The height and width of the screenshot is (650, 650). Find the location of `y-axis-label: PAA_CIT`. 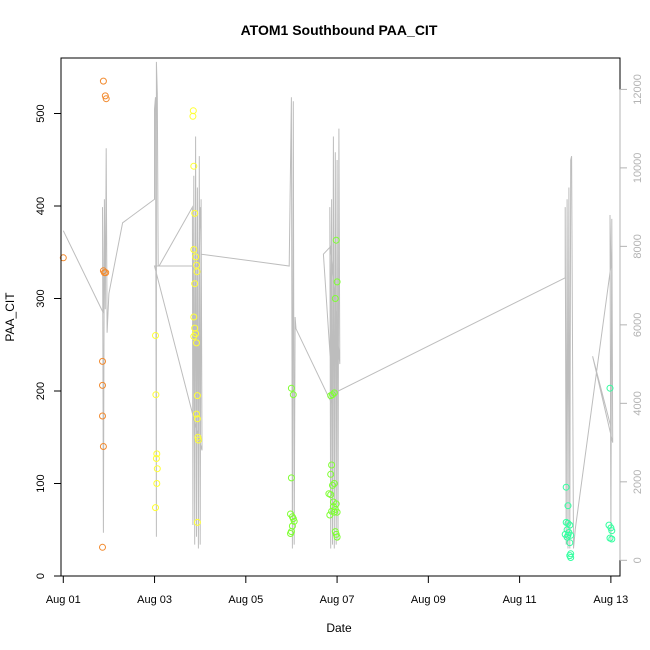

y-axis-label: PAA_CIT is located at coordinates (10, 317).